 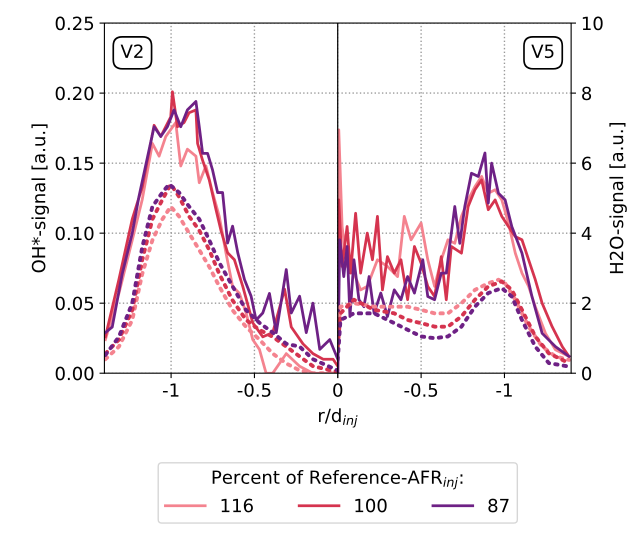 I want to click on y-tick-label: 0.25, so click(x=75, y=23).